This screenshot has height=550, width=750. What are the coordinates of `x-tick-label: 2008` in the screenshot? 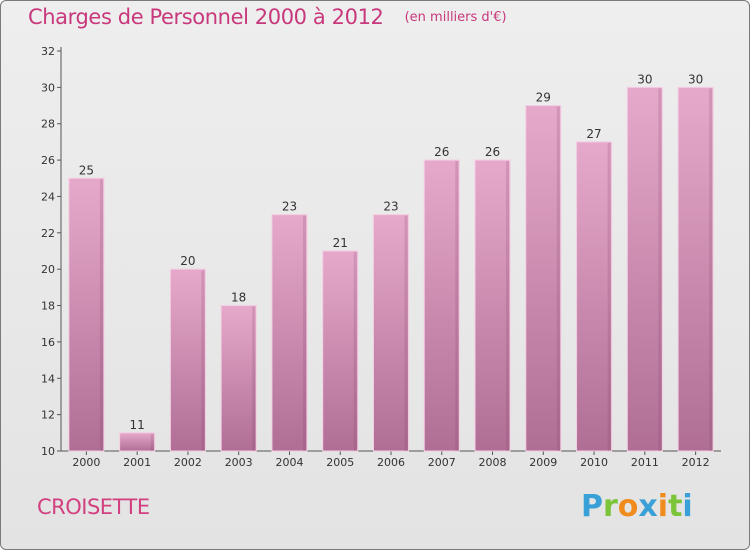 It's located at (493, 462).